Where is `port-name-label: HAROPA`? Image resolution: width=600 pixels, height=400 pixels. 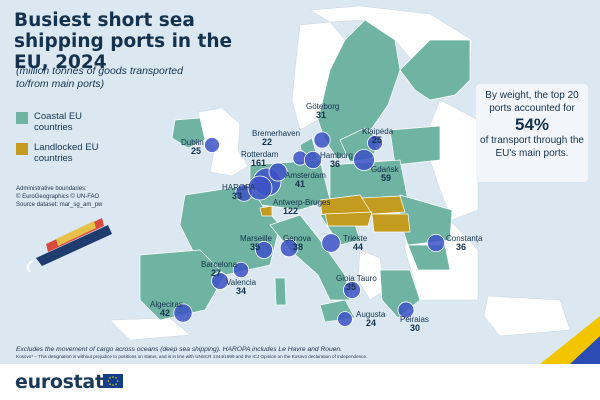
port-name-label: HAROPA is located at coordinates (239, 187).